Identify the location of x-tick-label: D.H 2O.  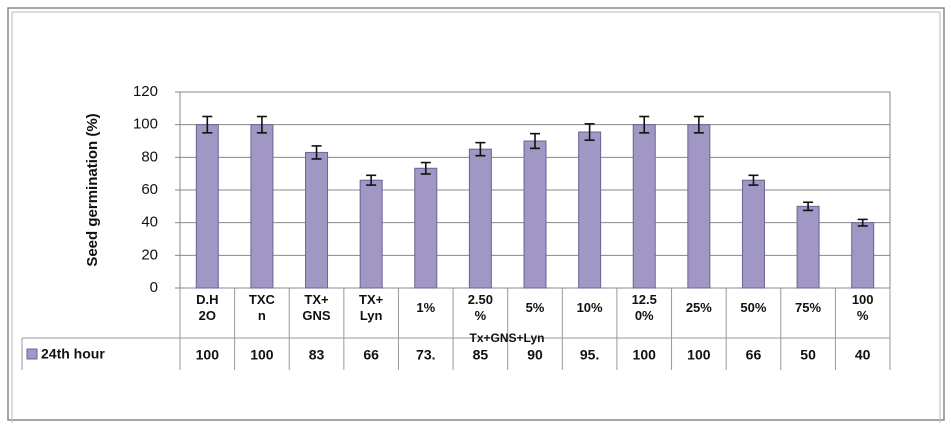
(207, 307).